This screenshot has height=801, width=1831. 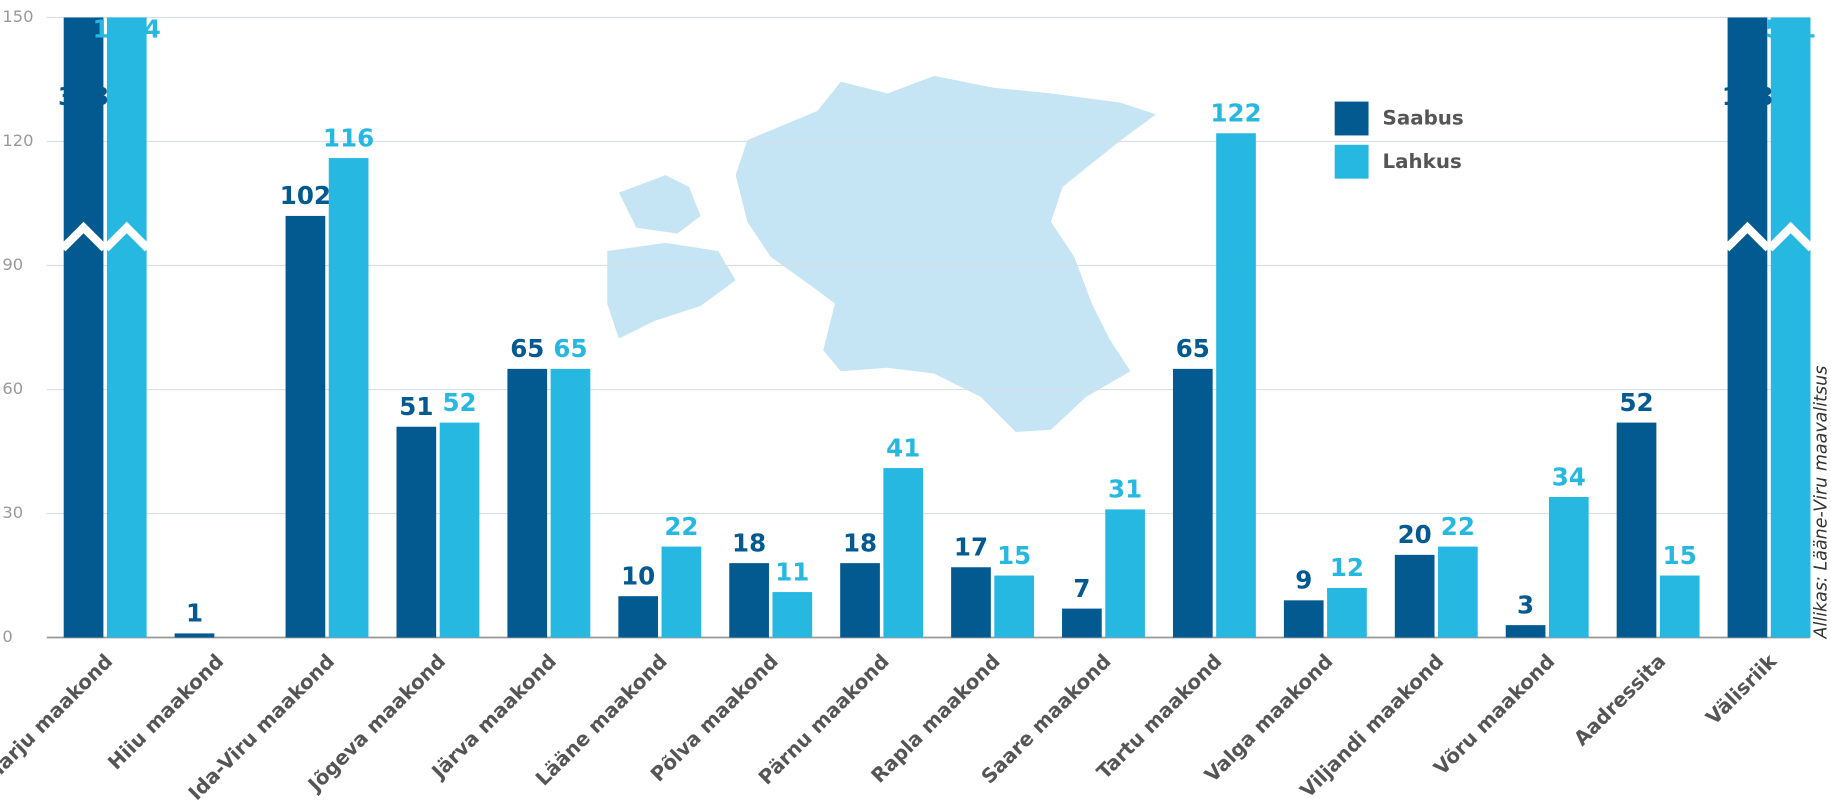 What do you see at coordinates (1422, 161) in the screenshot?
I see `legend-label: Lahkus` at bounding box center [1422, 161].